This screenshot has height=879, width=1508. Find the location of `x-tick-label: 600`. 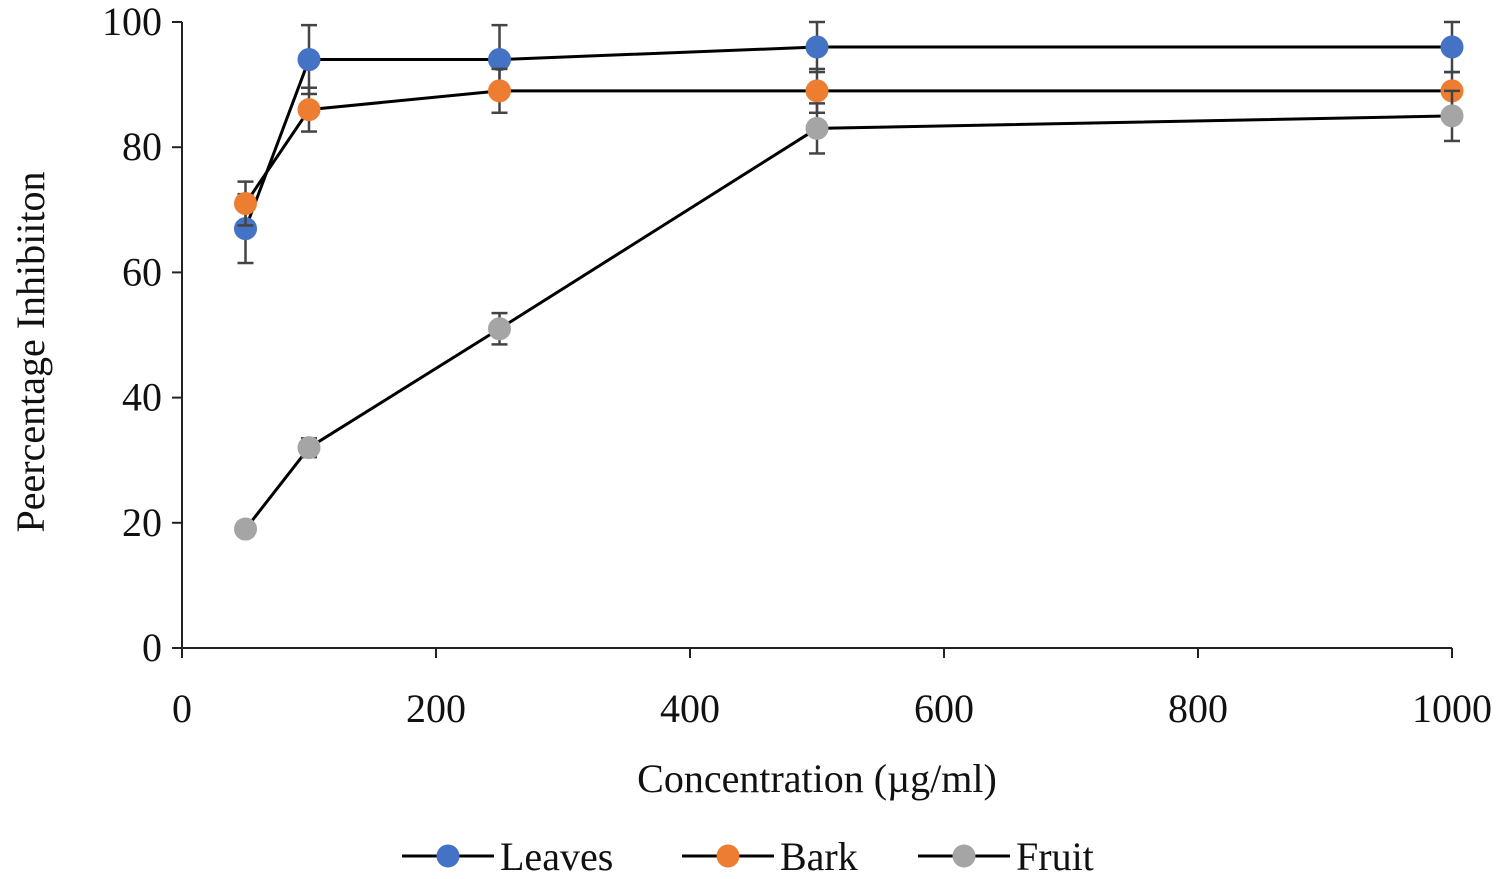

x-tick-label: 600 is located at coordinates (944, 708).